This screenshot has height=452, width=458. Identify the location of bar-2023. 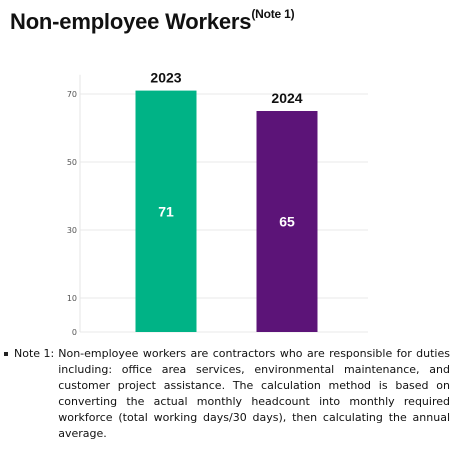
(166, 211).